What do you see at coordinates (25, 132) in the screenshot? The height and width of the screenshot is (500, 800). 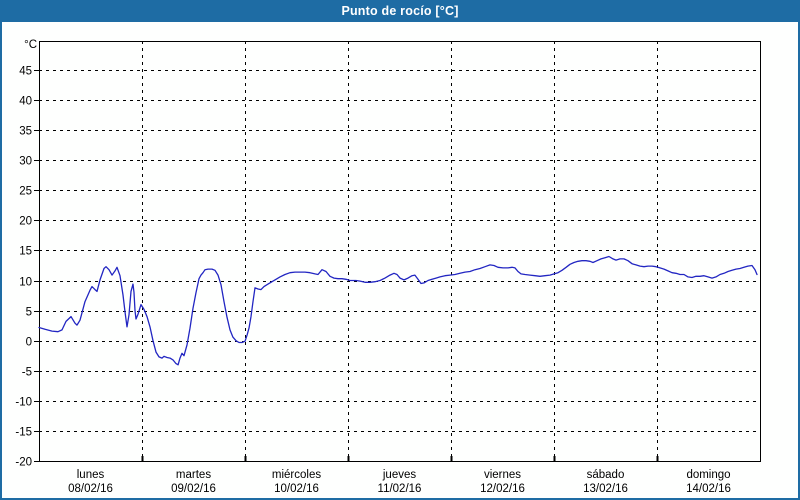 I see `y-tick-label: 35` at bounding box center [25, 132].